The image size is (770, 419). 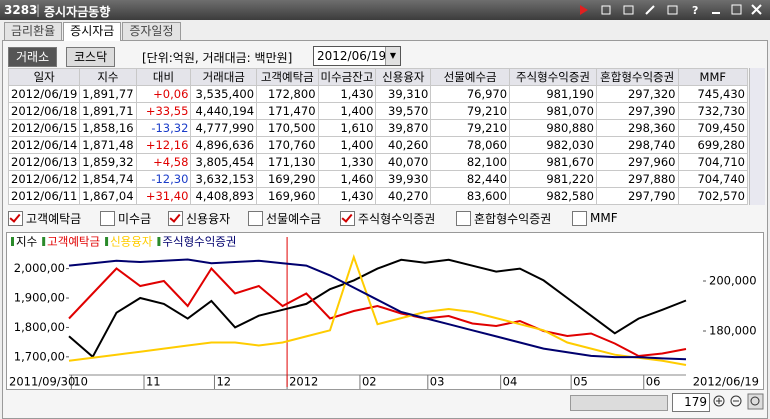 I want to click on market-button: 거래소, so click(x=33, y=57).